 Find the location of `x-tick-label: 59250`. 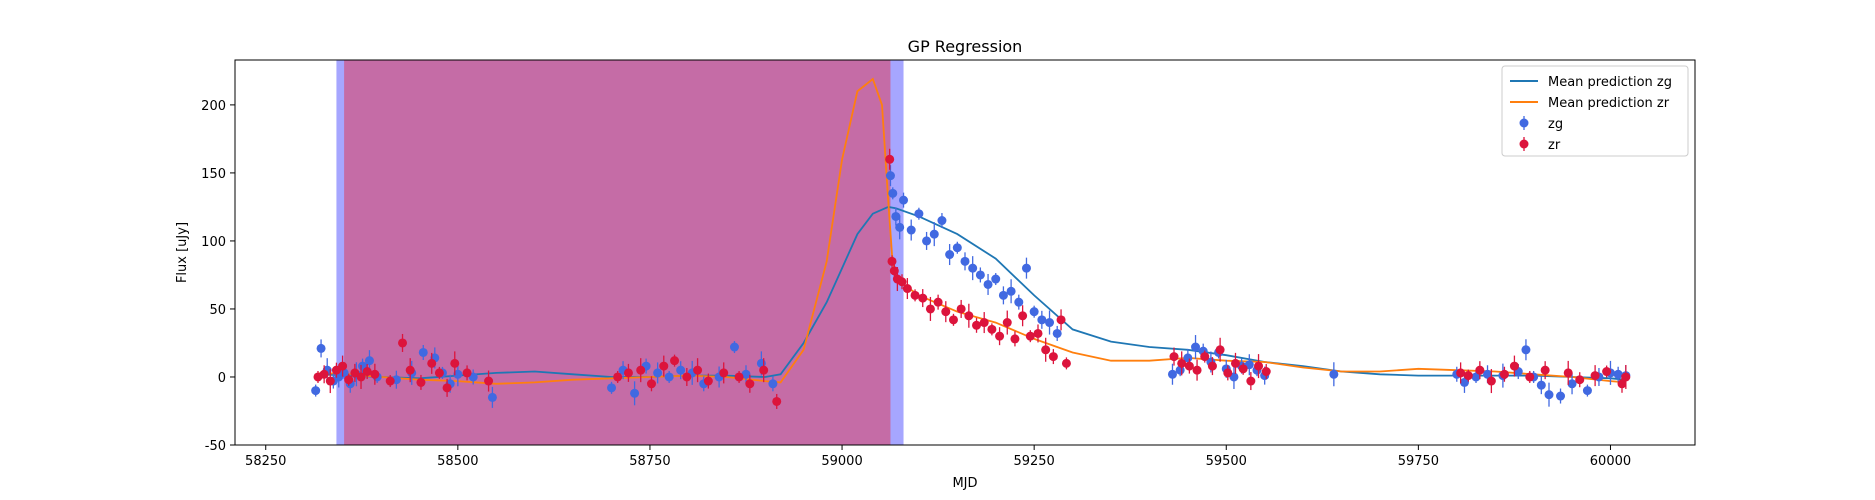

x-tick-label: 59250 is located at coordinates (1033, 461).